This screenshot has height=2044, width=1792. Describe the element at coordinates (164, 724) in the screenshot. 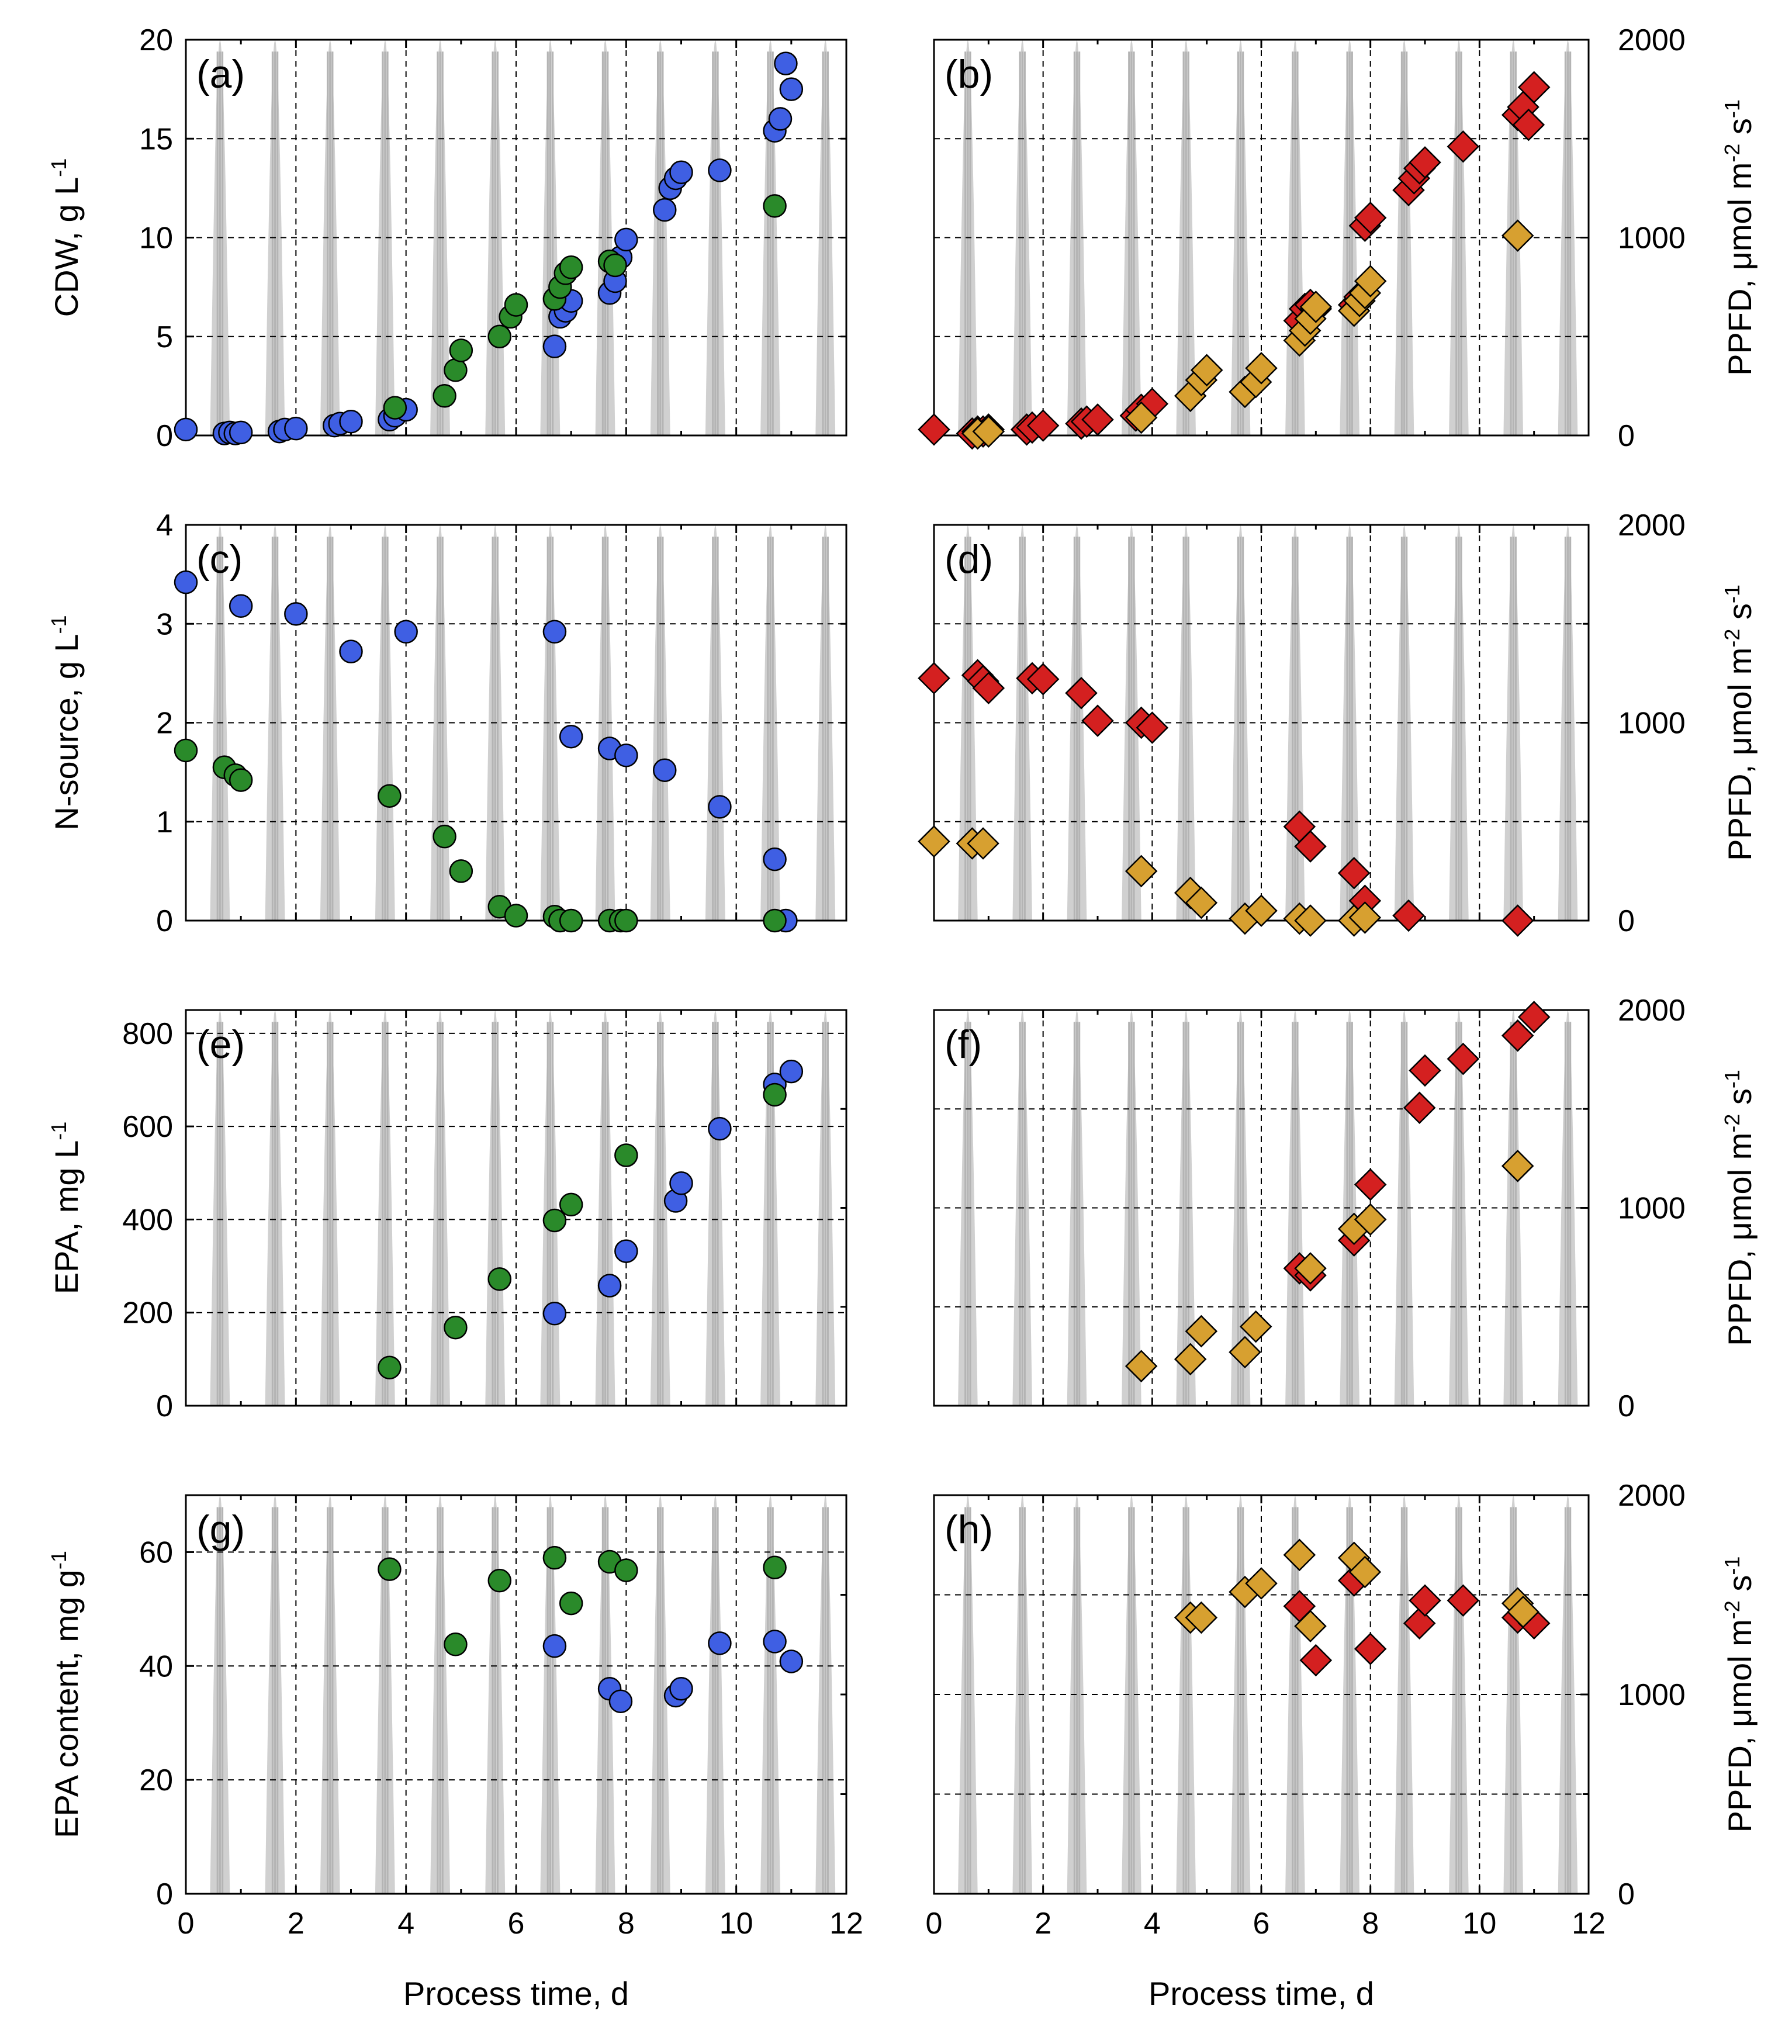

I see `y-tick-label: 2` at that location.